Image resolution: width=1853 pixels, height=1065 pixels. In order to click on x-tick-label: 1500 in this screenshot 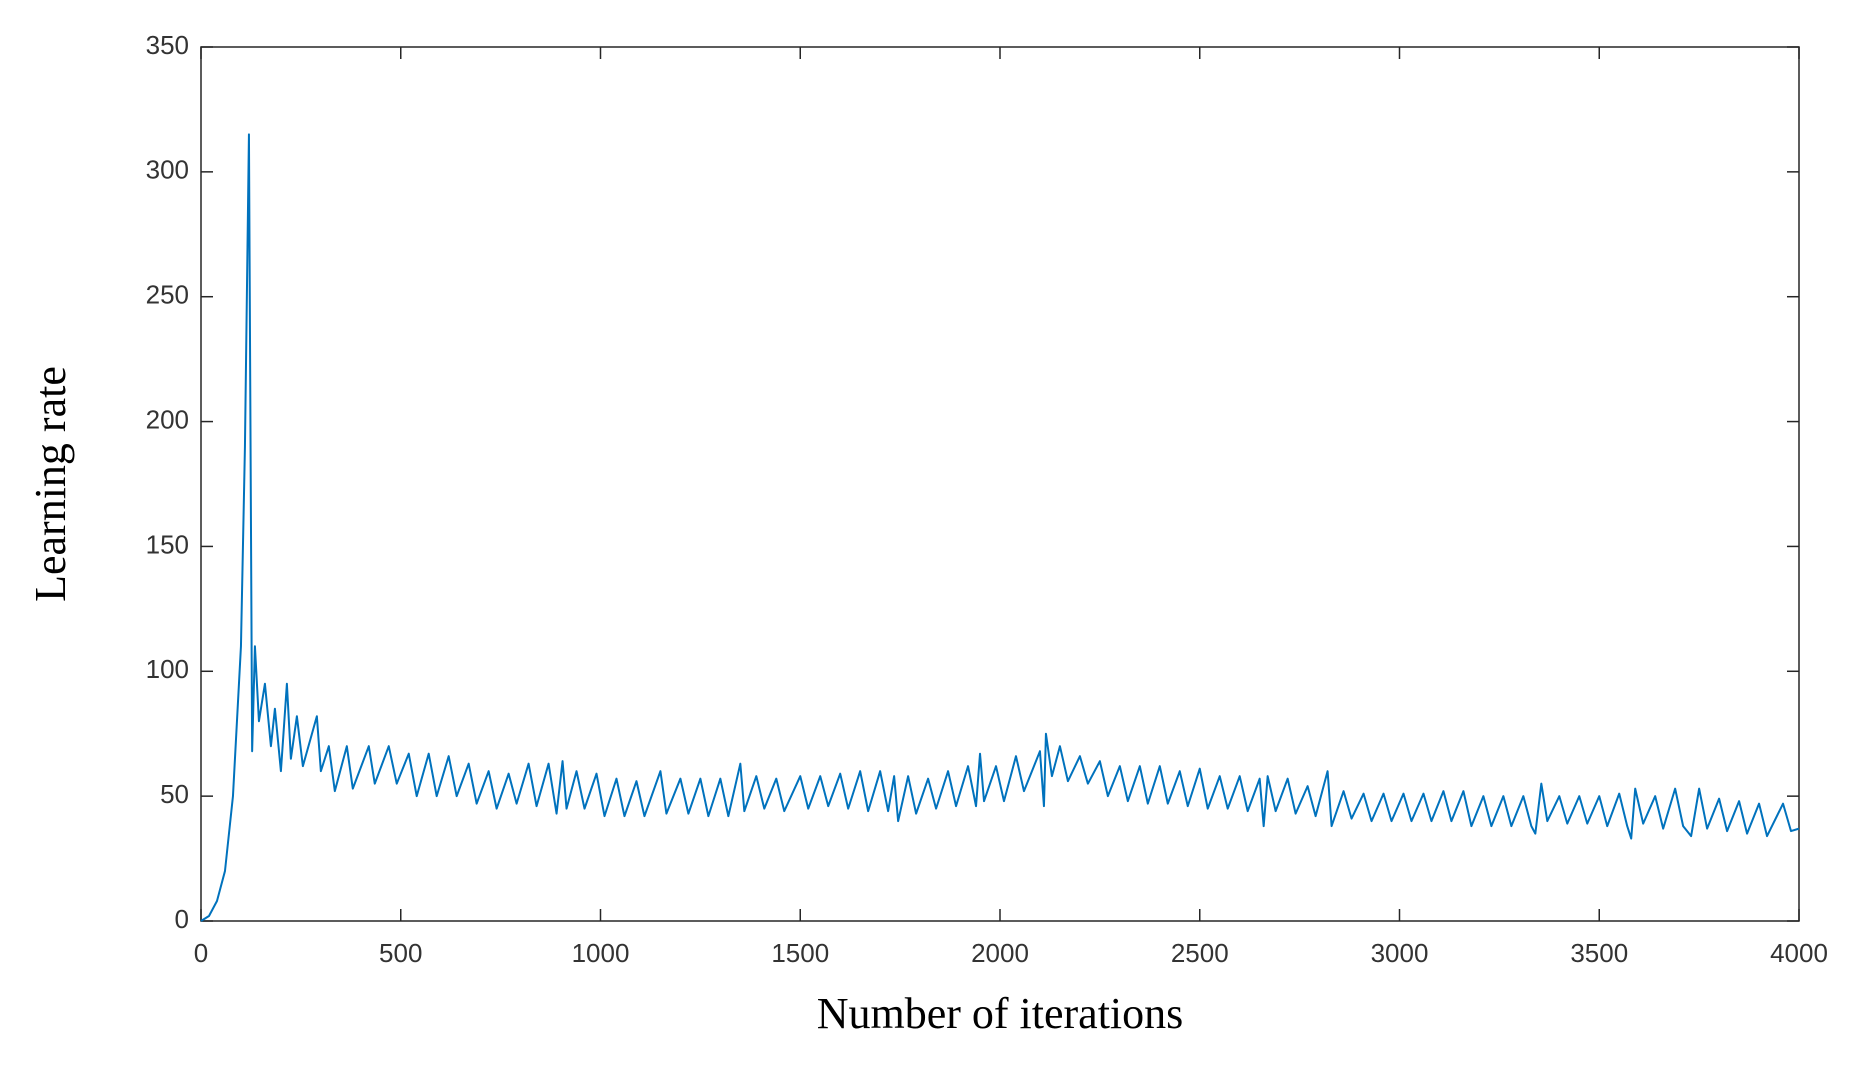, I will do `click(800, 953)`.